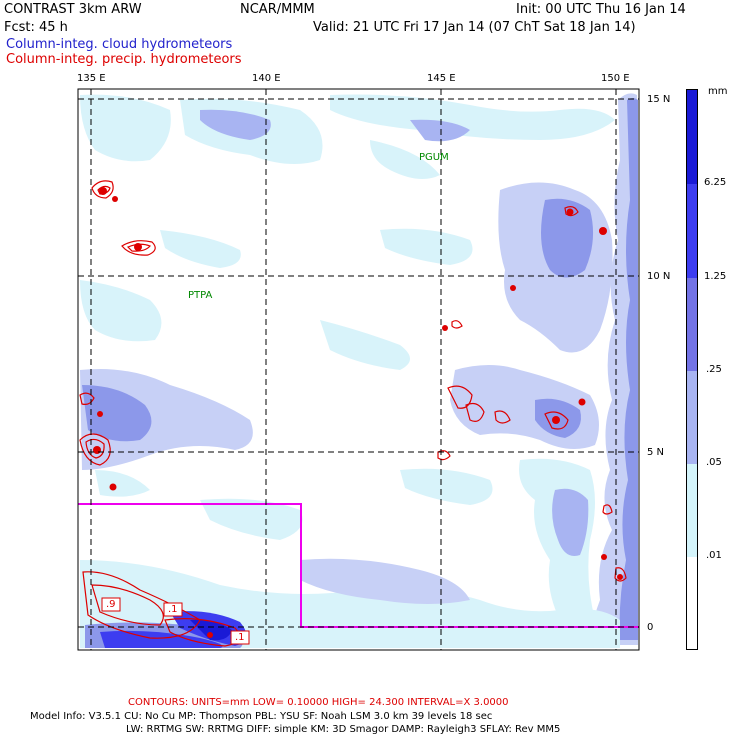 Image resolution: width=740 pixels, height=740 pixels. I want to click on model-title: CONTRAST 3km ARW, so click(73, 9).